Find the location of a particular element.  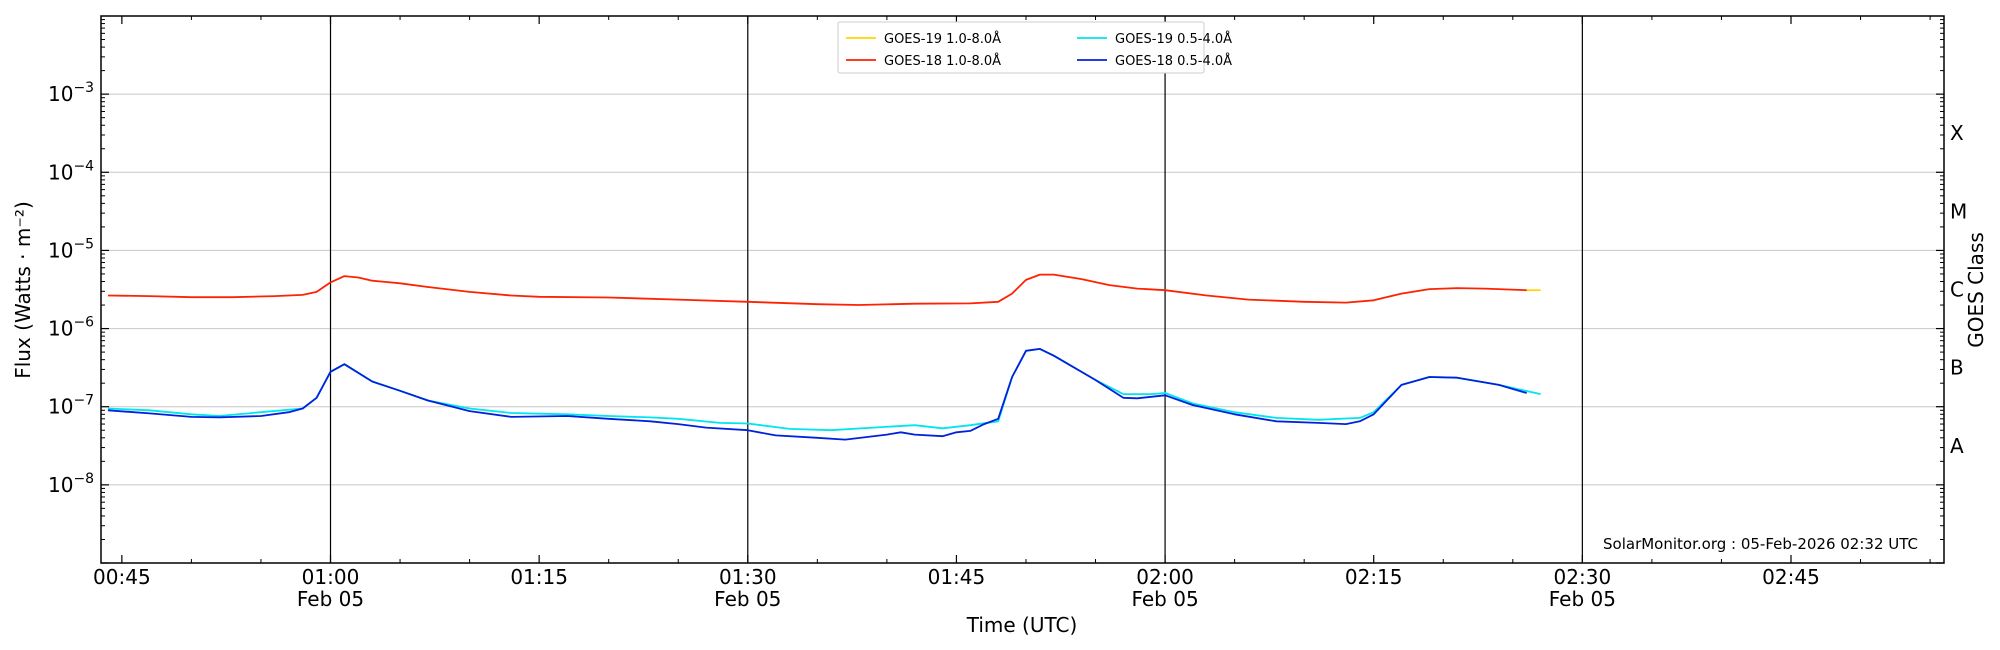

x-tick-label: 02:45 is located at coordinates (1791, 577).